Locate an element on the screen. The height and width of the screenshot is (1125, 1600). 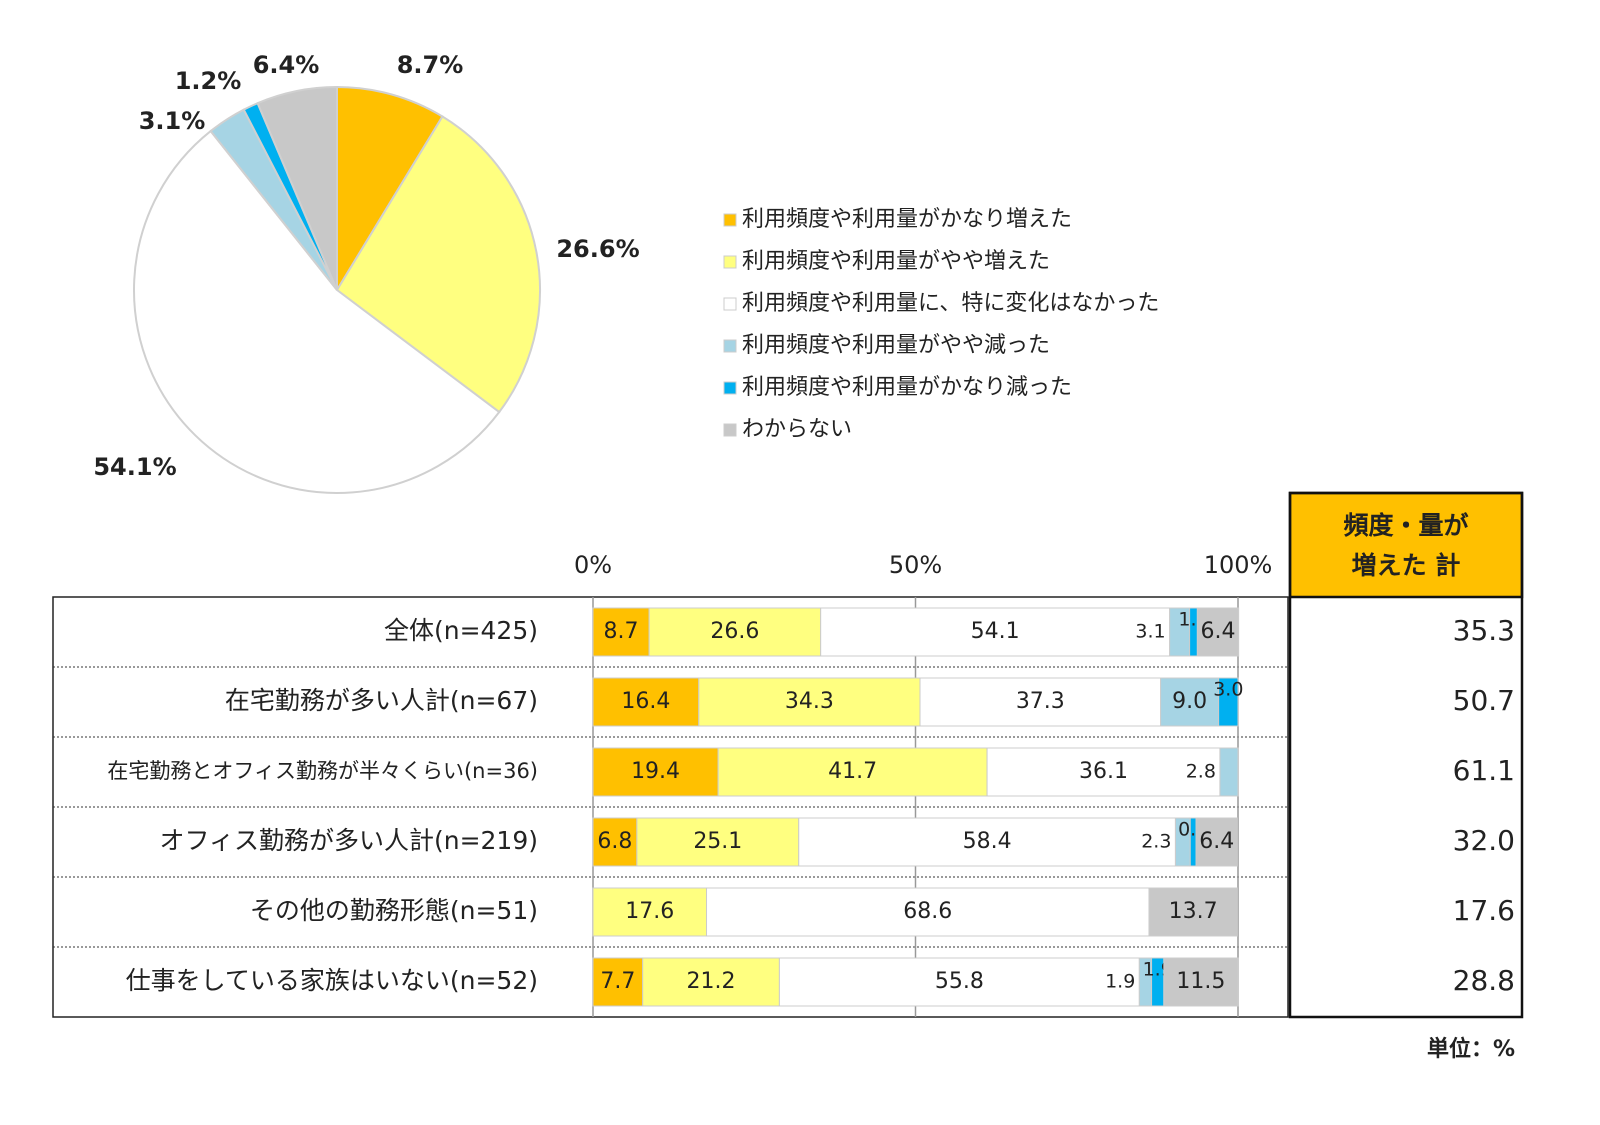
x-tick-label: 50% is located at coordinates (915, 565).